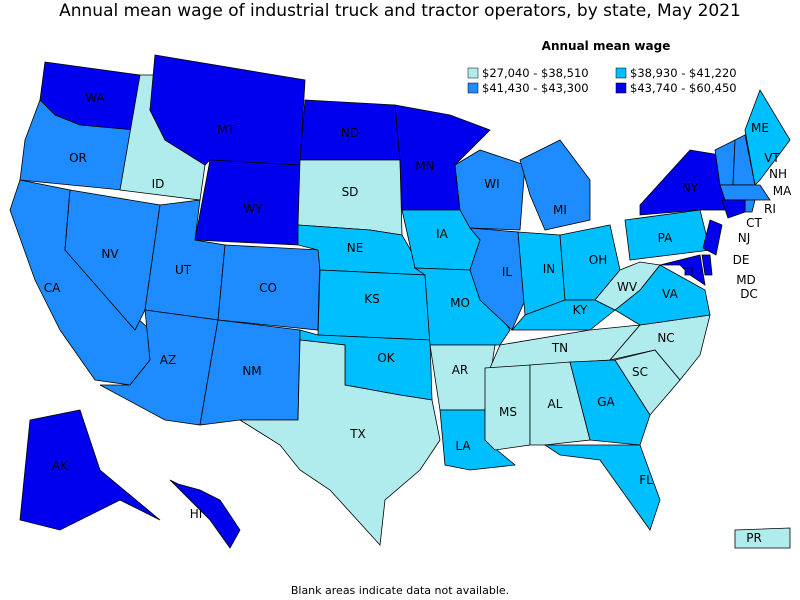  What do you see at coordinates (665, 338) in the screenshot?
I see `state-label: NC` at bounding box center [665, 338].